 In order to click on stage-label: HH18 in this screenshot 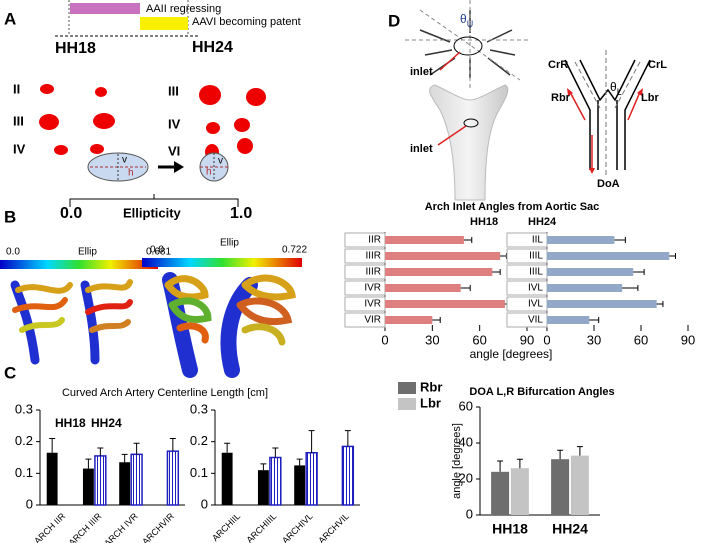, I will do `click(75, 48)`.